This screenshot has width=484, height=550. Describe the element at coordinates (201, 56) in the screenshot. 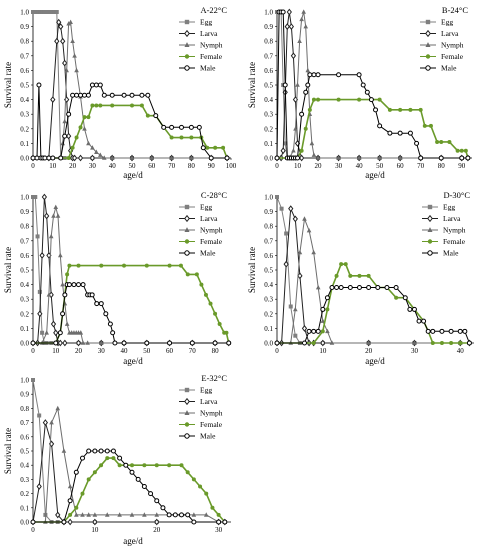

I see `legend-item-female: Female` at that location.